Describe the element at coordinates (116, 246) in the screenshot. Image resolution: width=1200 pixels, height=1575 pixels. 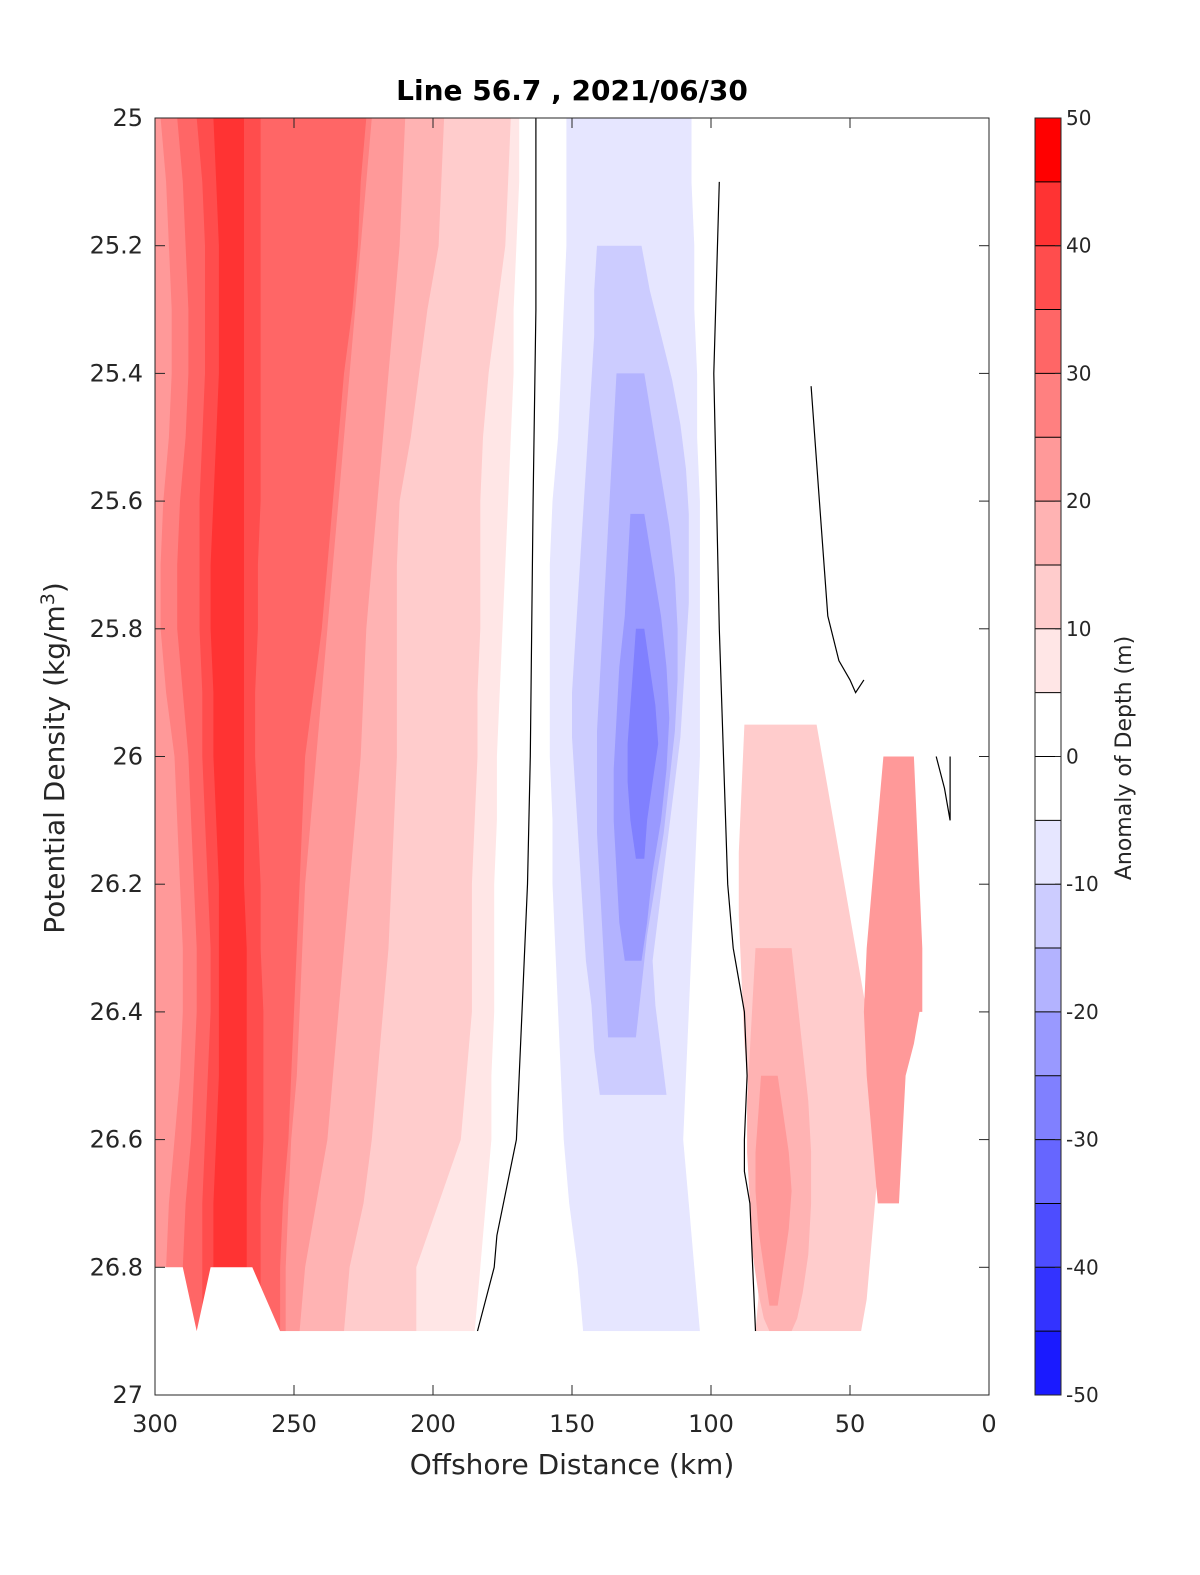
I see `y-tick-label: 25.2` at that location.